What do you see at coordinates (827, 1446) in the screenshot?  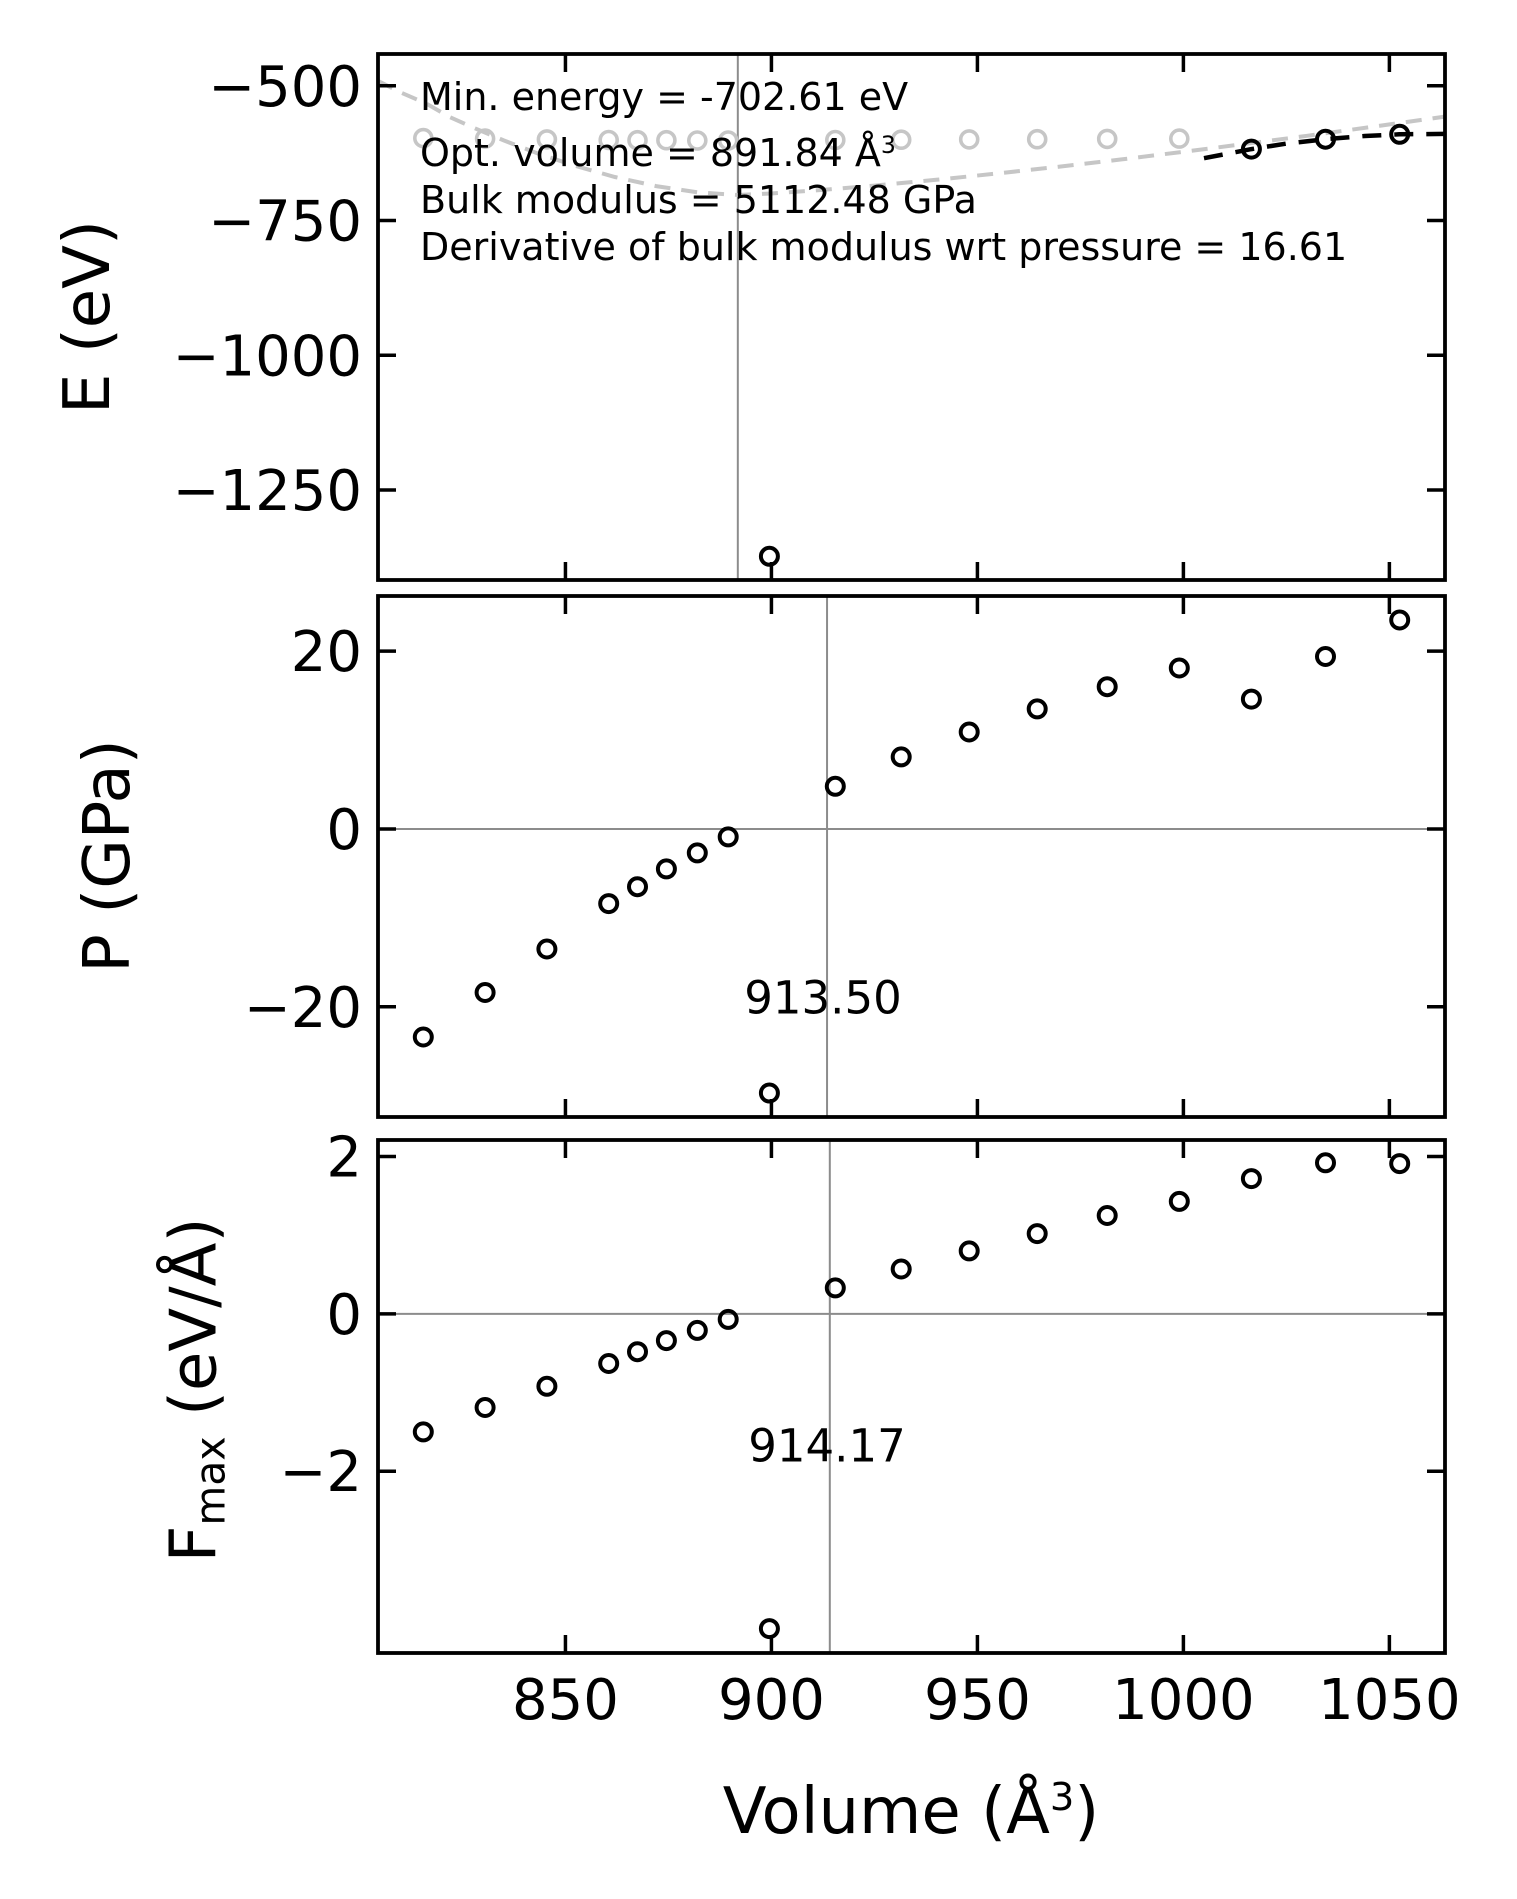 I see `force-zero-crossing-label: 914.17` at bounding box center [827, 1446].